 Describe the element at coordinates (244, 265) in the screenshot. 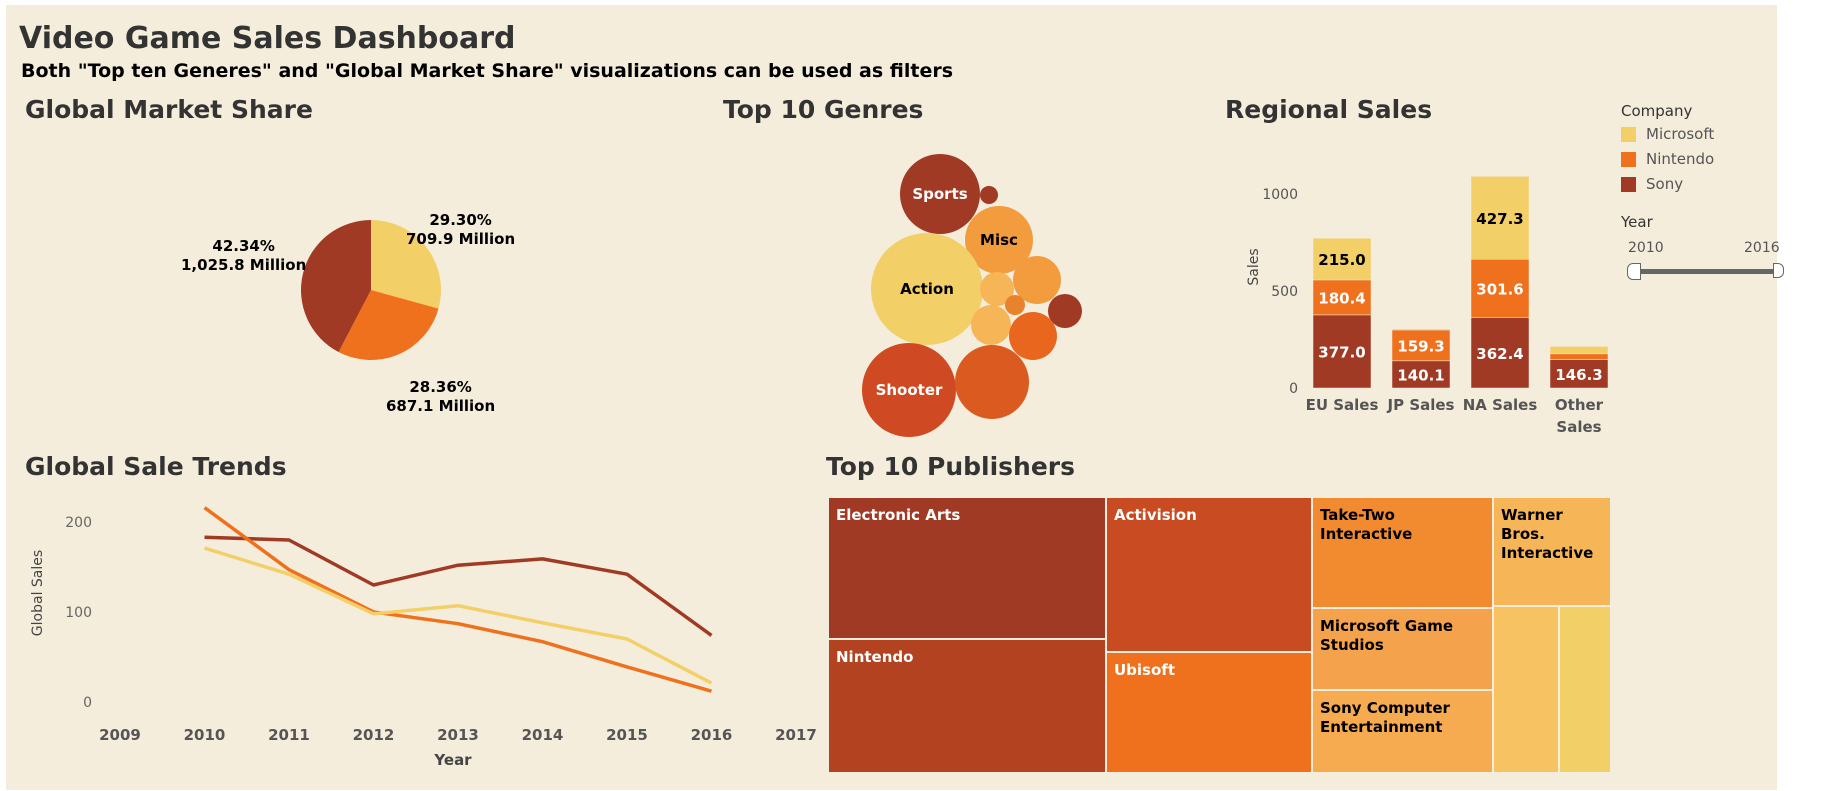

I see `pie-label-sony-value: 1,025.8 Million` at that location.